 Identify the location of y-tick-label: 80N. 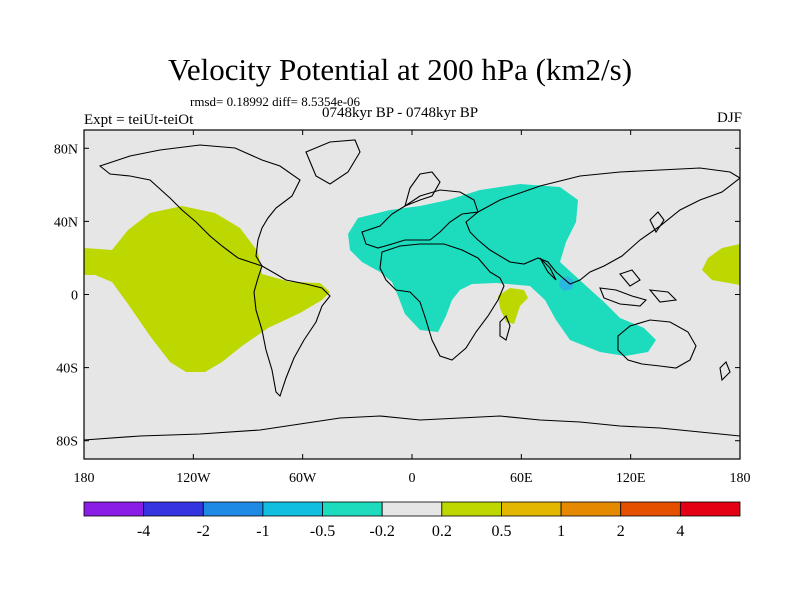
(66, 149).